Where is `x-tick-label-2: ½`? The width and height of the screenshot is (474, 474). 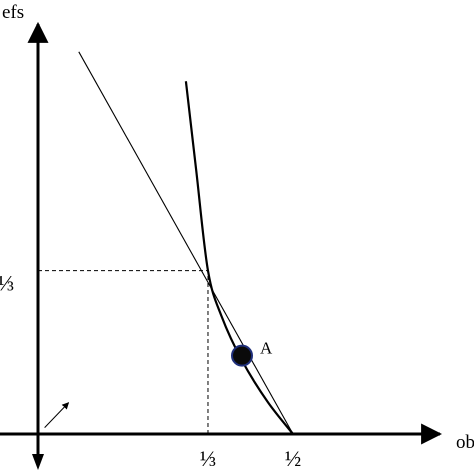
x-tick-label-2: ½ is located at coordinates (293, 458).